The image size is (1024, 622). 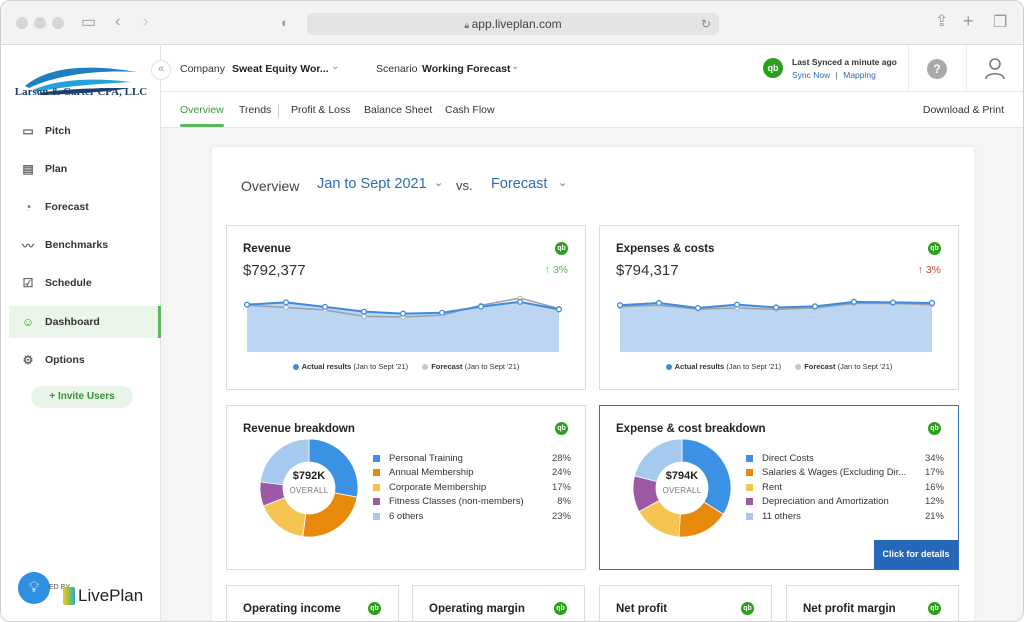 What do you see at coordinates (309, 488) in the screenshot?
I see `revenue-donut-chart` at bounding box center [309, 488].